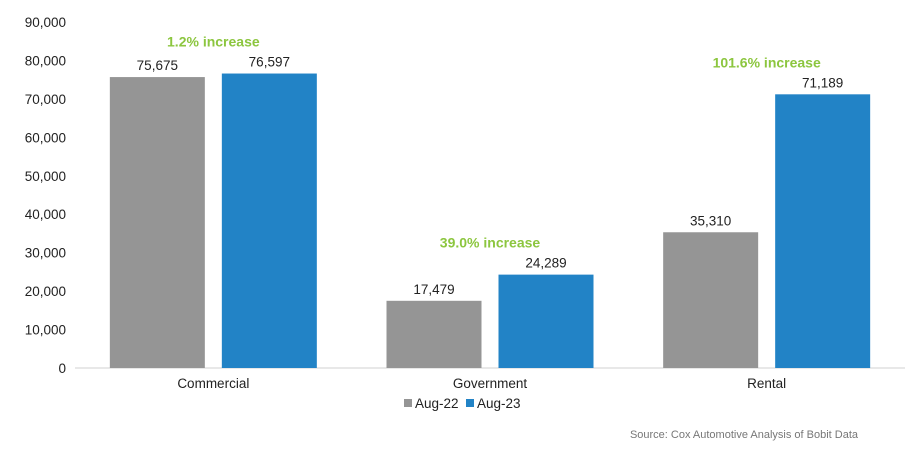 The image size is (920, 455). Describe the element at coordinates (767, 62) in the screenshot. I see `increase-annotation: 101.6% increase` at that location.